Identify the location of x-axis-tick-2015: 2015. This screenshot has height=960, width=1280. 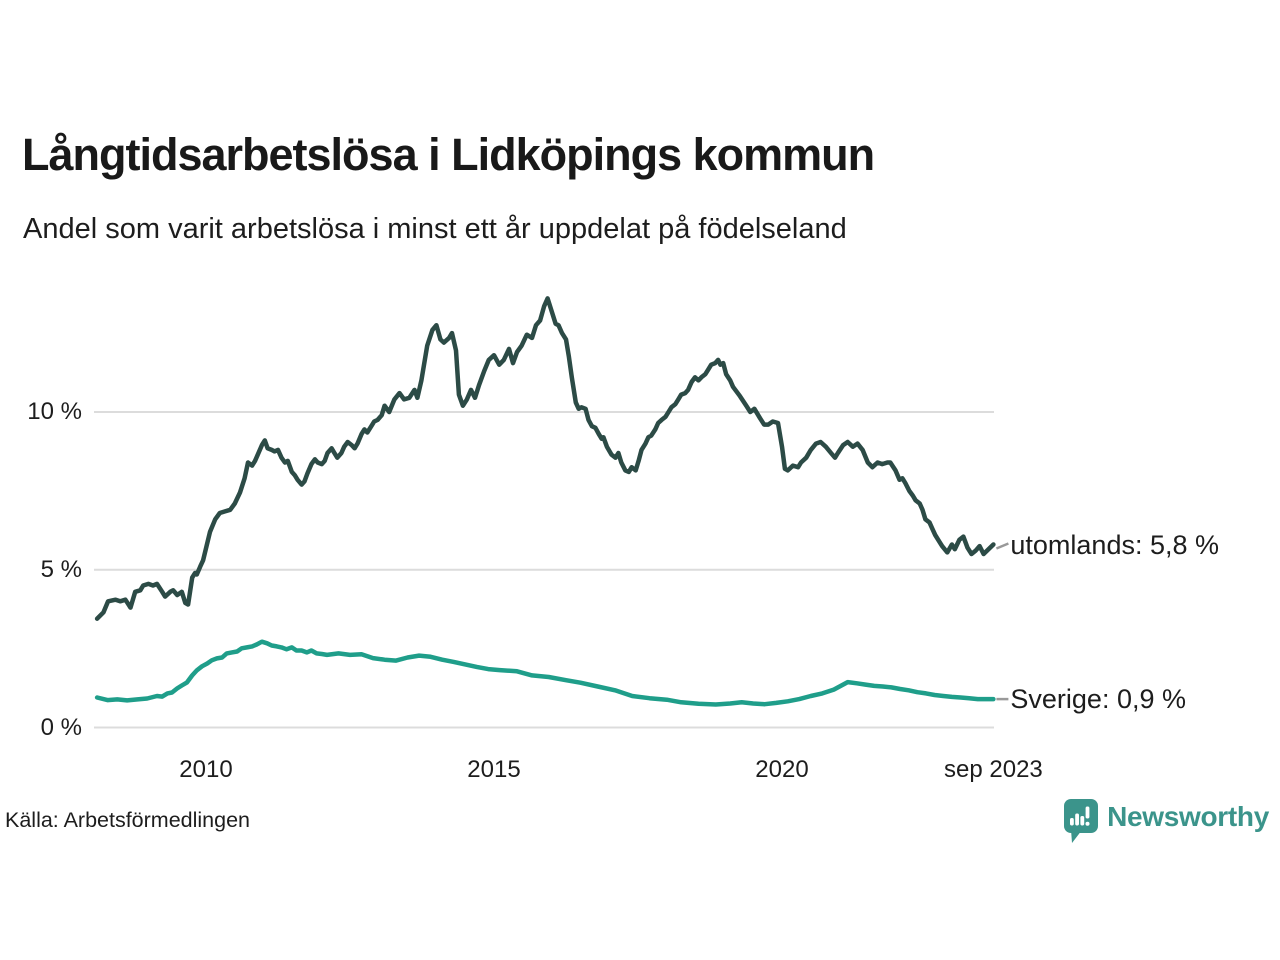
(494, 769).